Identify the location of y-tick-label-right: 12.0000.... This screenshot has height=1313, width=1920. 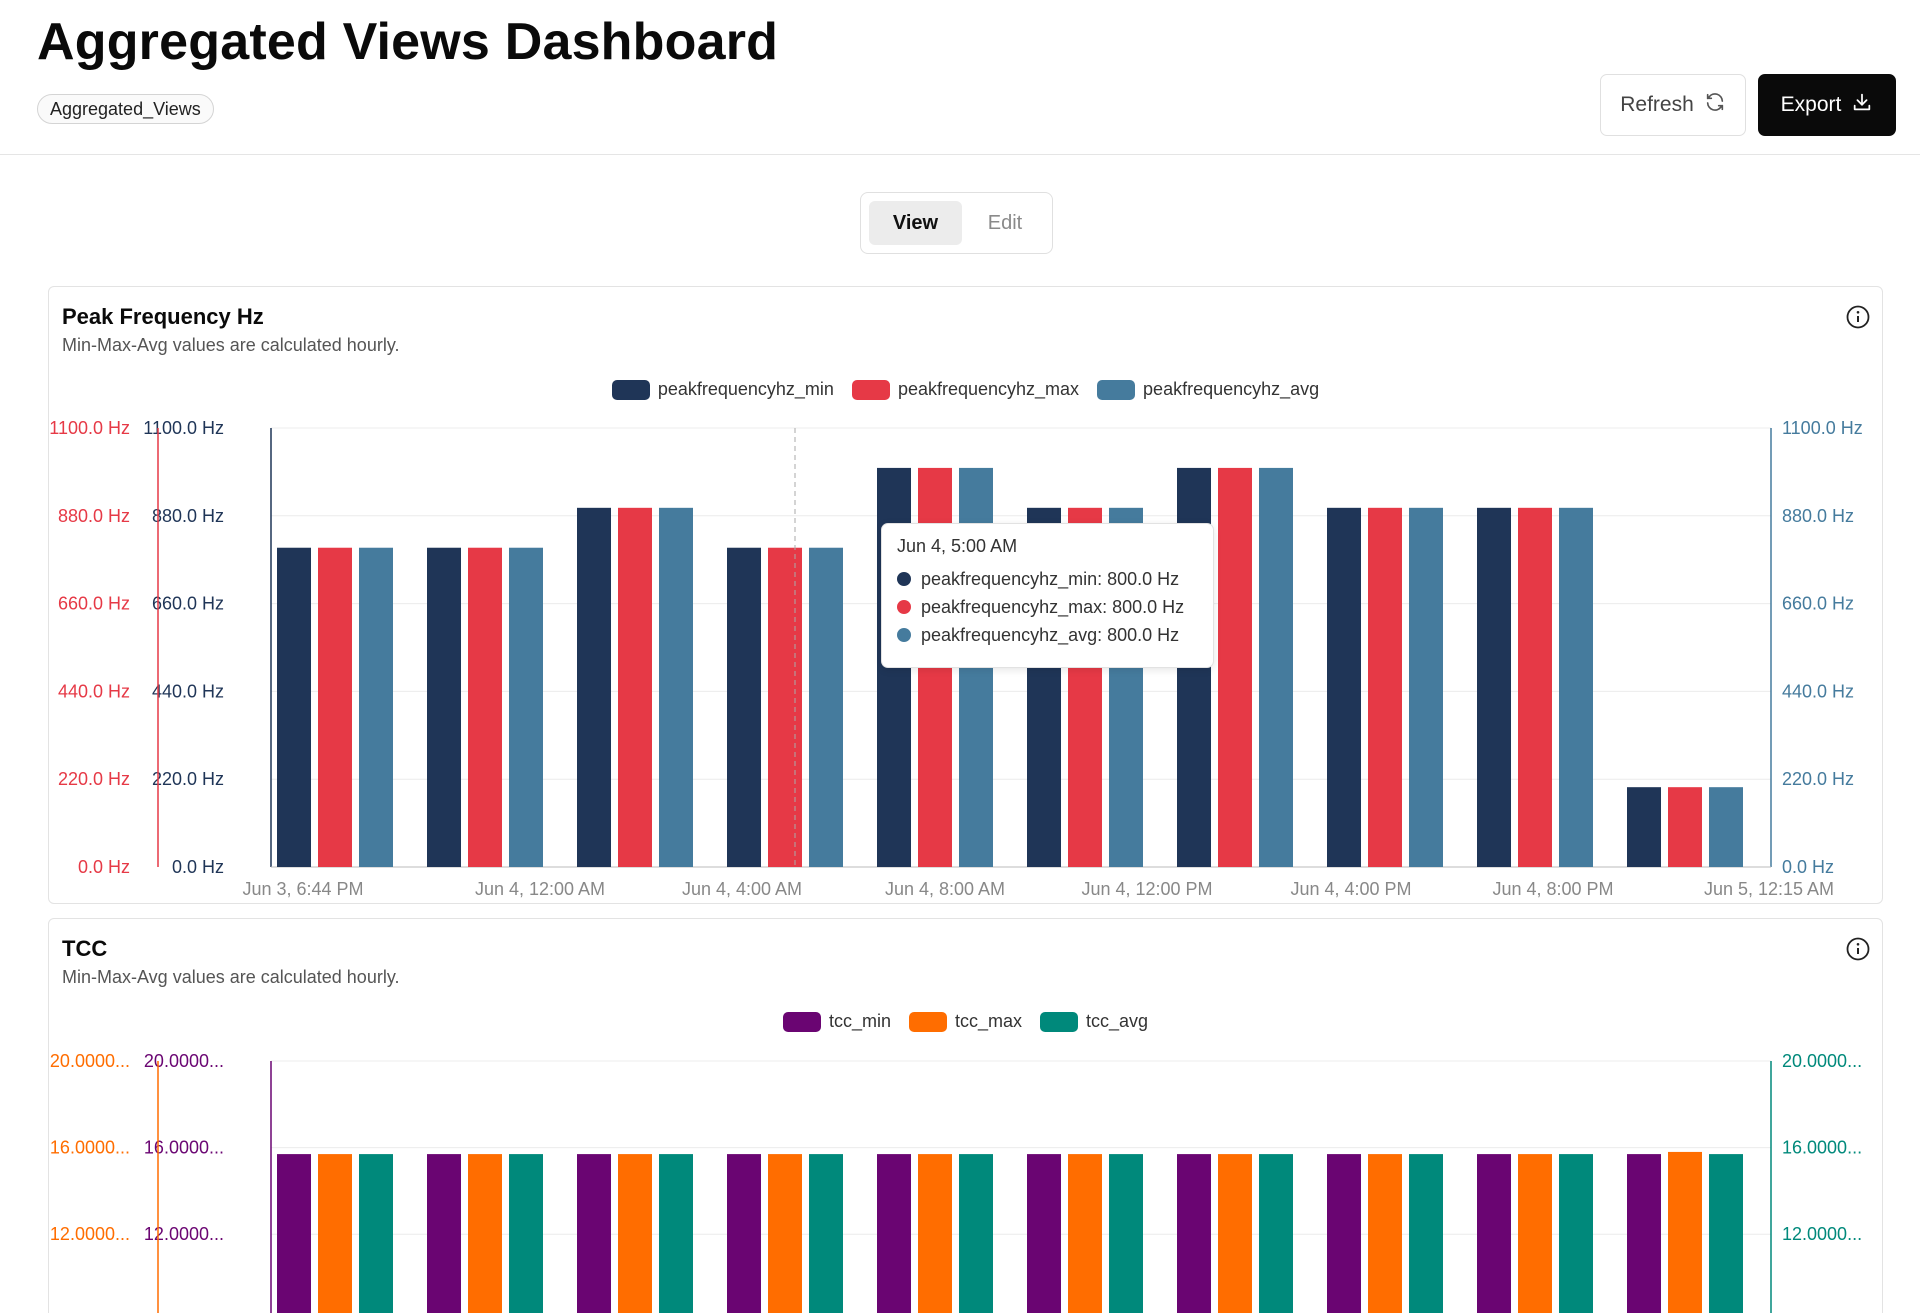
(1822, 1234).